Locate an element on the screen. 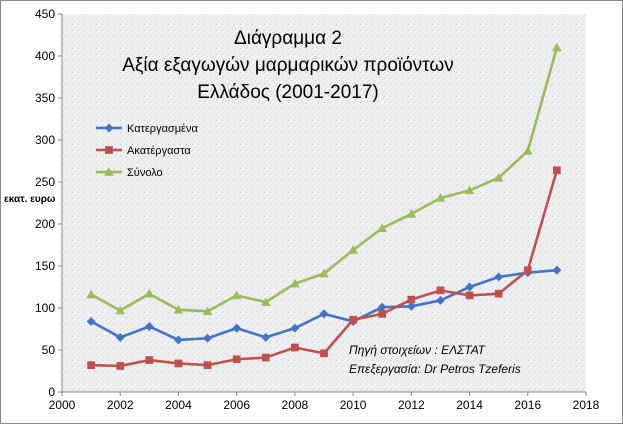 The width and height of the screenshot is (623, 424). x-tick-label: 2014 is located at coordinates (469, 405).